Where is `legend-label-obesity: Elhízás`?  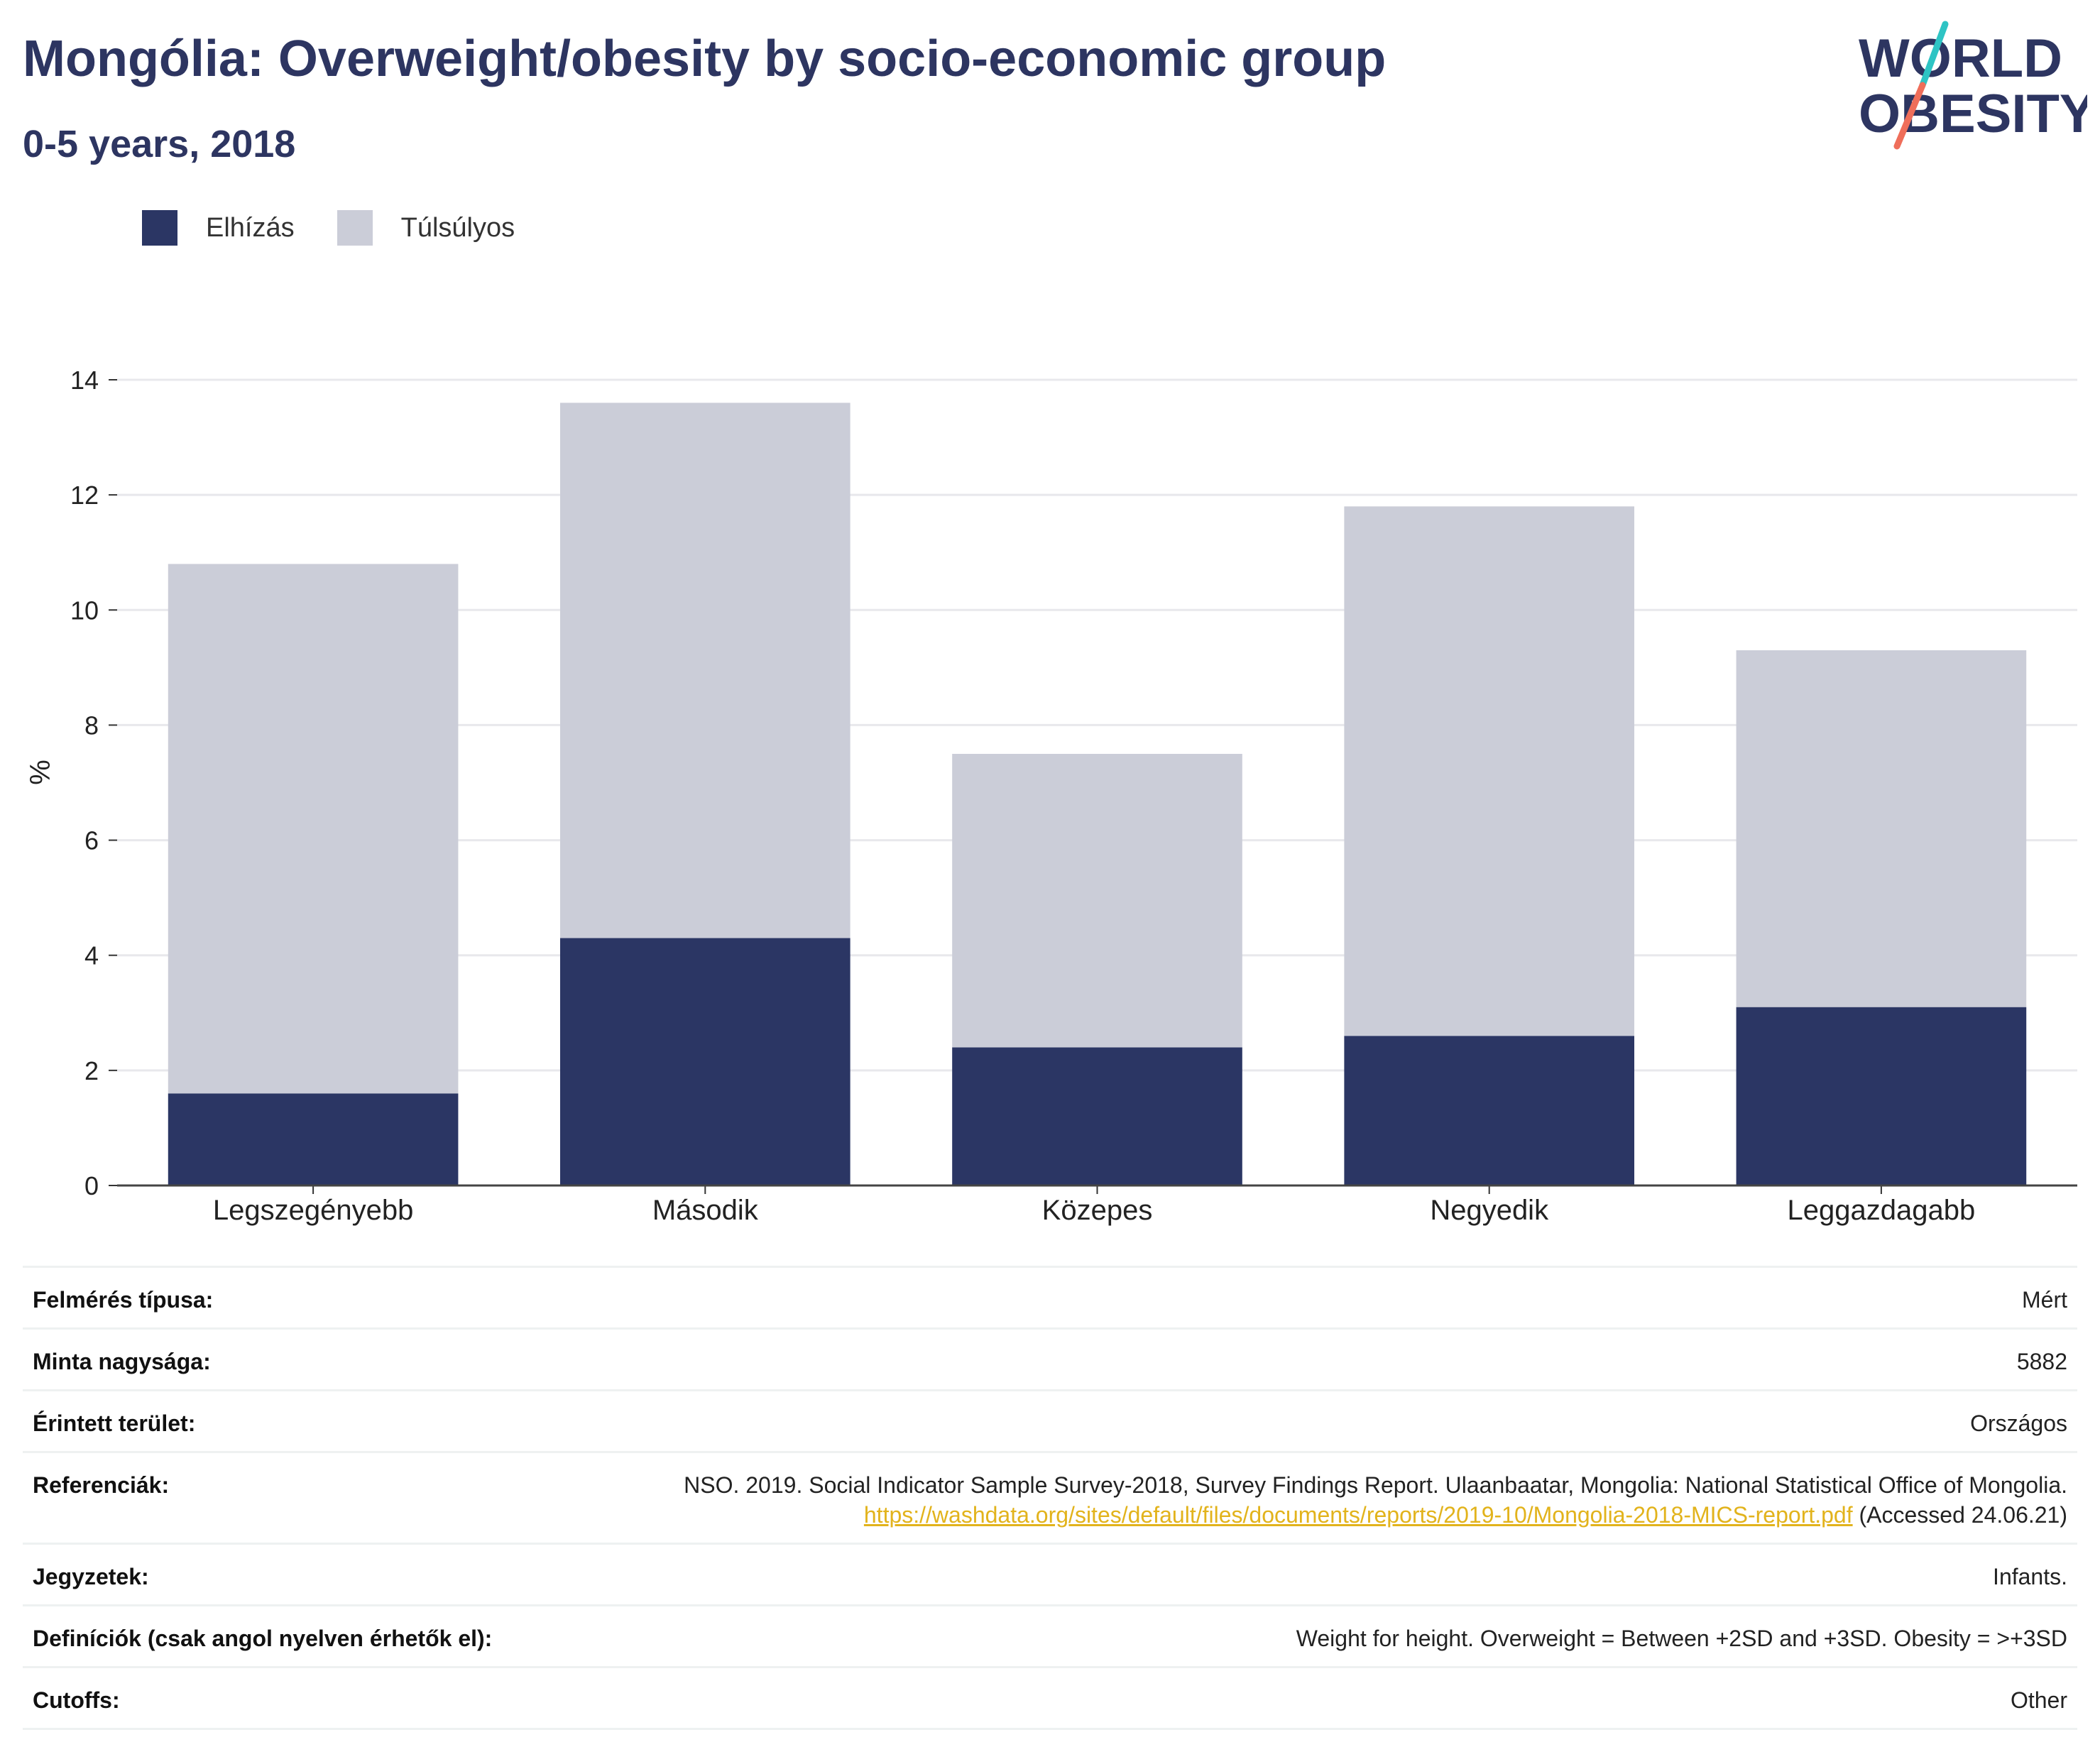 legend-label-obesity: Elhízás is located at coordinates (250, 227).